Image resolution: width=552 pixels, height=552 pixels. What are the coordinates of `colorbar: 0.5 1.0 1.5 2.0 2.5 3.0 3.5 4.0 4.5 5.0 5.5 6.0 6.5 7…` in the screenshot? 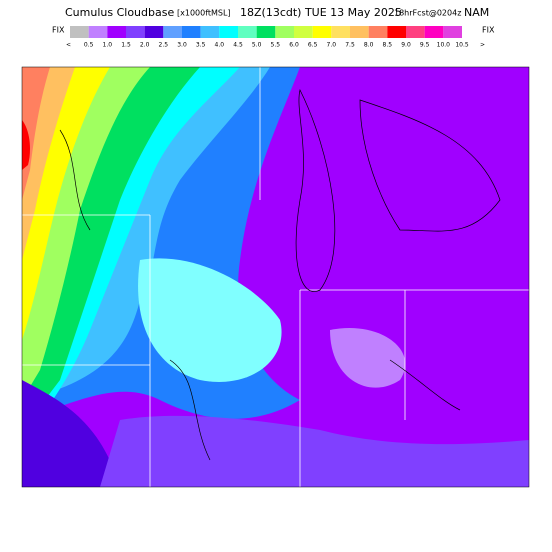 It's located at (269, 37).